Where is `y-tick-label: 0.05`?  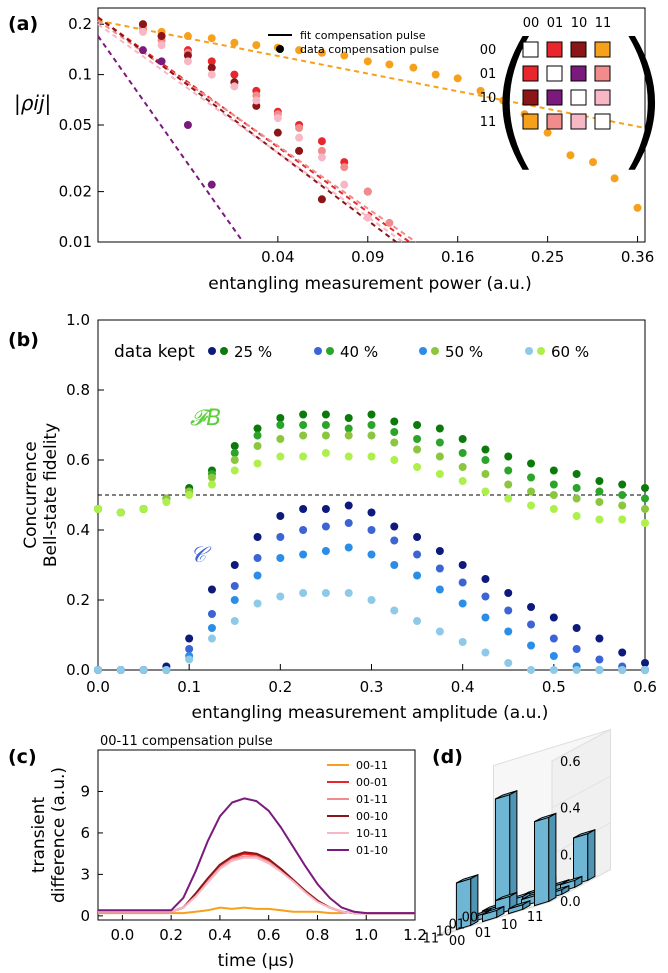
y-tick-label: 0.05 is located at coordinates (75, 125).